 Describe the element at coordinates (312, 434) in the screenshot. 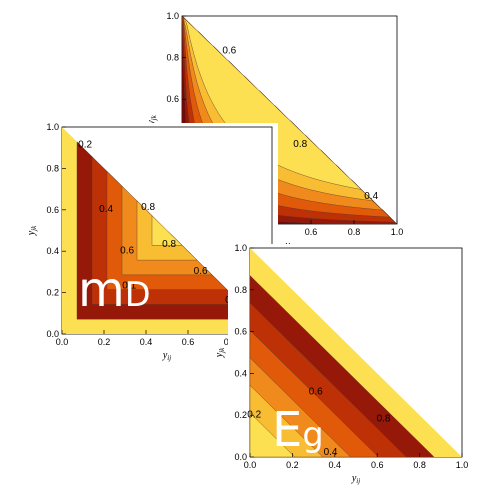

I see `panel-title-sub: g` at that location.